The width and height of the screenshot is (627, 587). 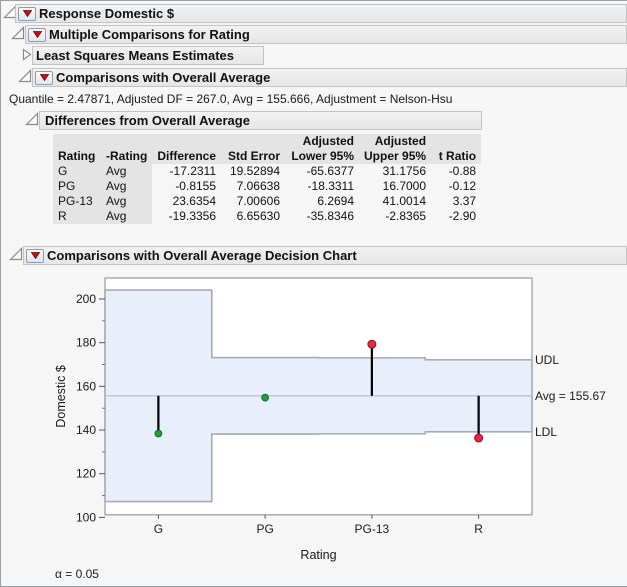 I want to click on table-row: PG Avg -0.8155 7.06638 -18.3311 16.7000 -0.12, so click(x=267, y=186).